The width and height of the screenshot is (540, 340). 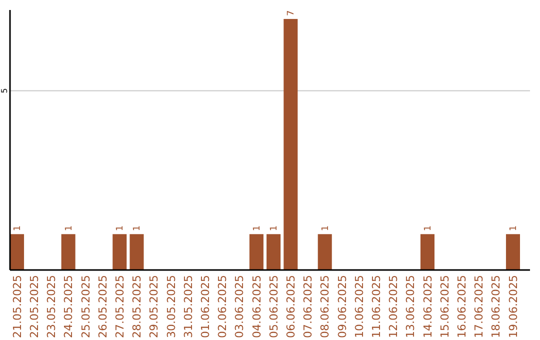 What do you see at coordinates (445, 306) in the screenshot?
I see `x-tick-label: 15.06.2025` at bounding box center [445, 306].